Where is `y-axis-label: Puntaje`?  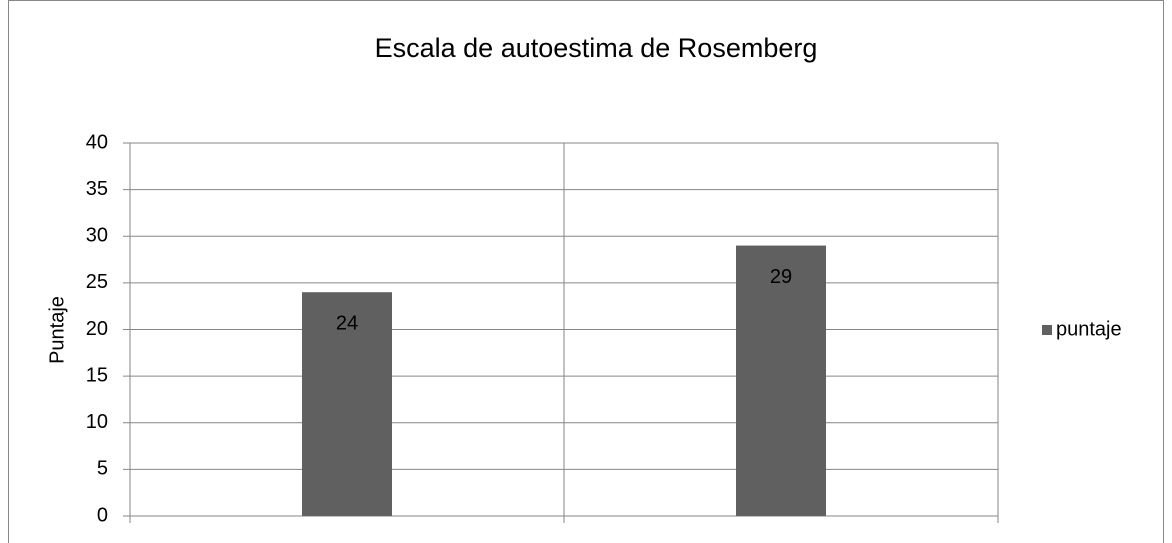 y-axis-label: Puntaje is located at coordinates (57, 330).